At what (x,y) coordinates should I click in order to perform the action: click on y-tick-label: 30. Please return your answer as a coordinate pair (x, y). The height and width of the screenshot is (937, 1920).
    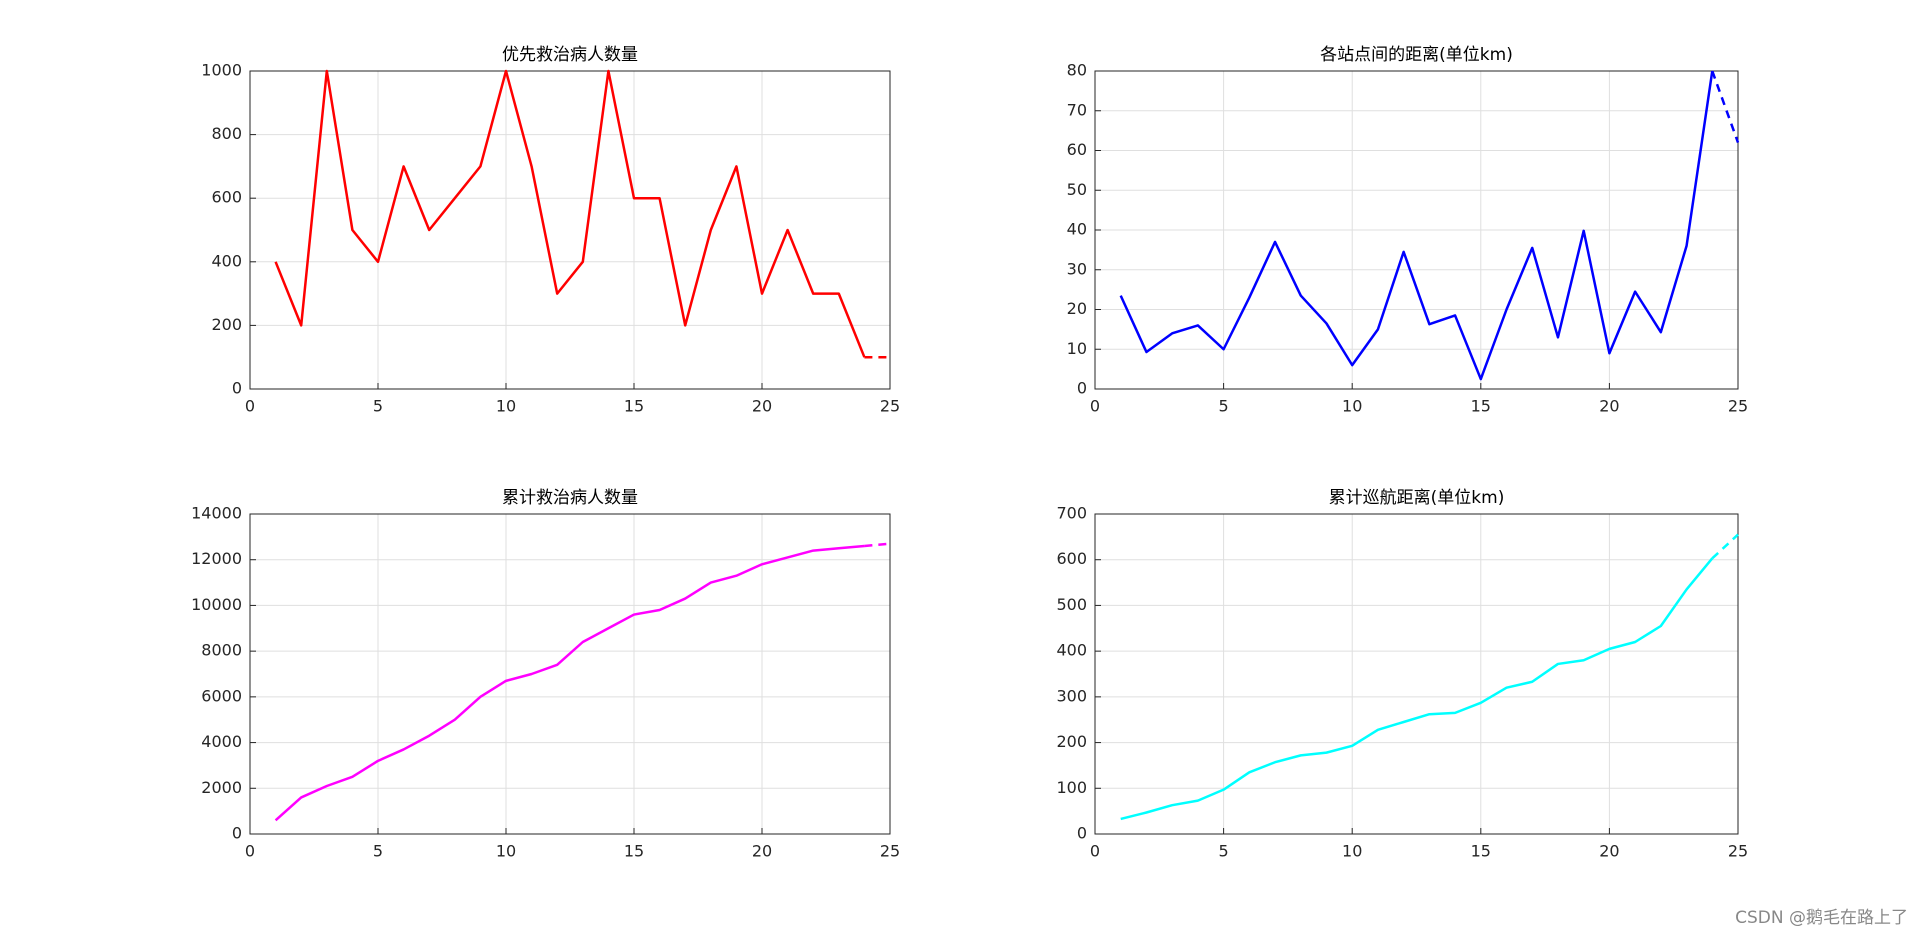
    Looking at the image, I should click on (1077, 268).